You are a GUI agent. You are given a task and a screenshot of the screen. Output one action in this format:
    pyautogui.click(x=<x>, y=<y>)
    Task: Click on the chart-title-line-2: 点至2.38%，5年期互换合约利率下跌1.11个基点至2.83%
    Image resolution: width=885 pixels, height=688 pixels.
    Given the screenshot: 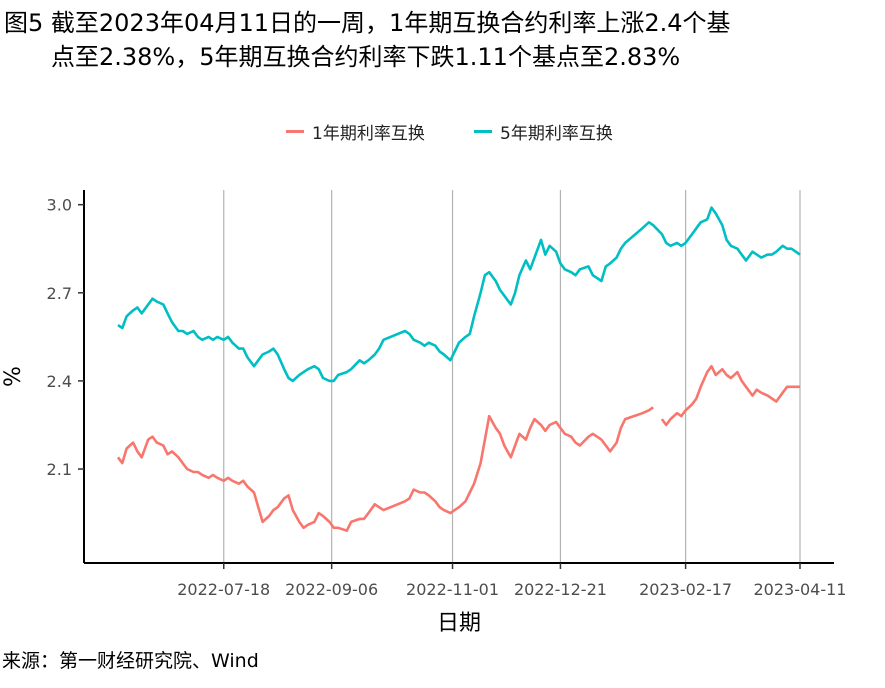 What is the action you would take?
    pyautogui.click(x=366, y=57)
    